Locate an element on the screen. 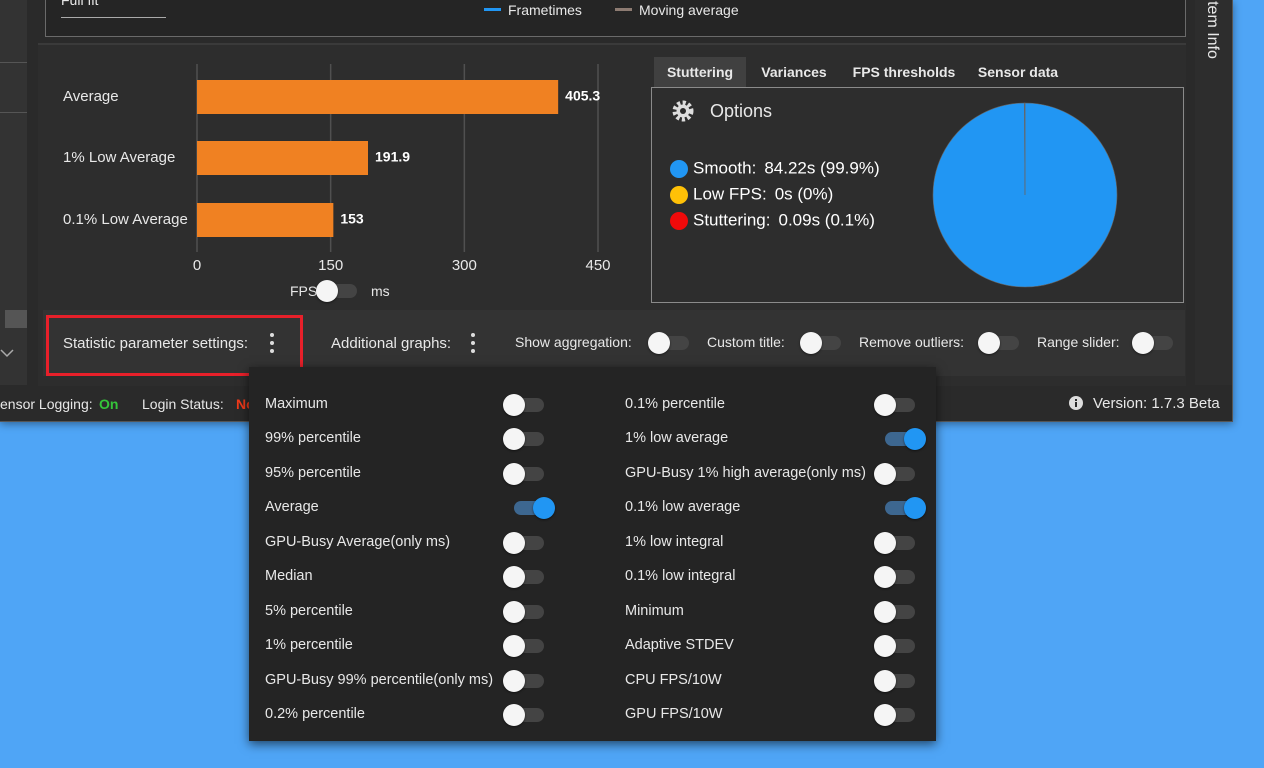 This screenshot has width=1264, height=768. x-tick-label: 450 is located at coordinates (597, 265).